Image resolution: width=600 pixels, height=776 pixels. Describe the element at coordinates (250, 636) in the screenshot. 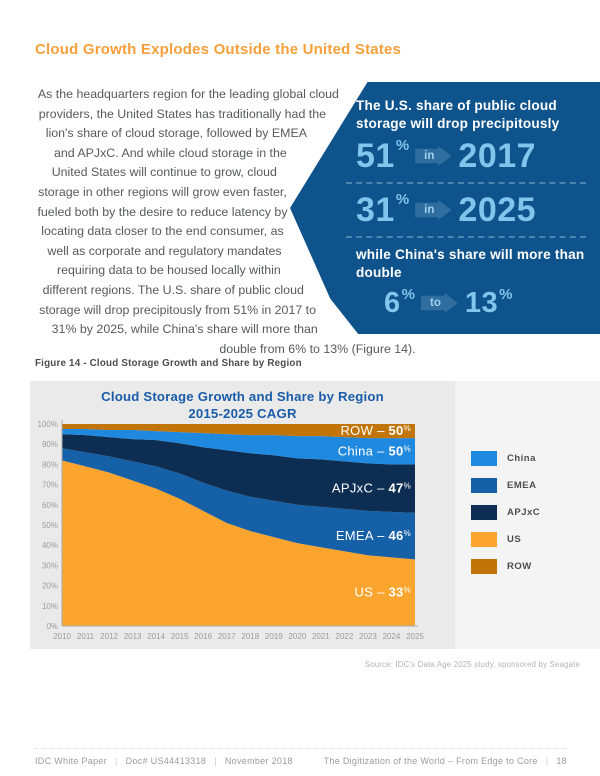

I see `x-axis-label: 2018` at that location.